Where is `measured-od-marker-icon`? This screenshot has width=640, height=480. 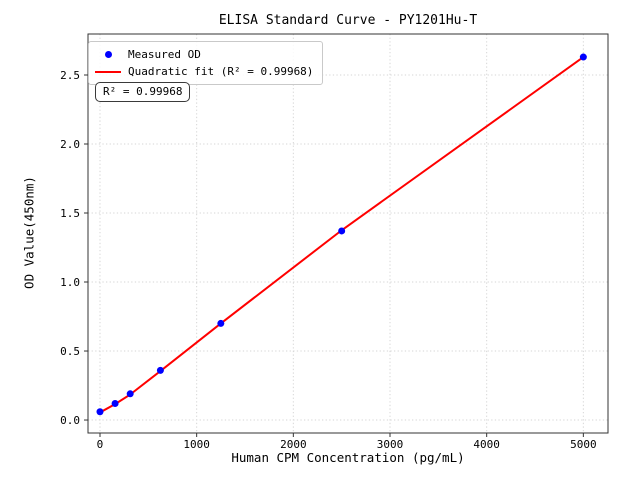 measured-od-marker-icon is located at coordinates (108, 54).